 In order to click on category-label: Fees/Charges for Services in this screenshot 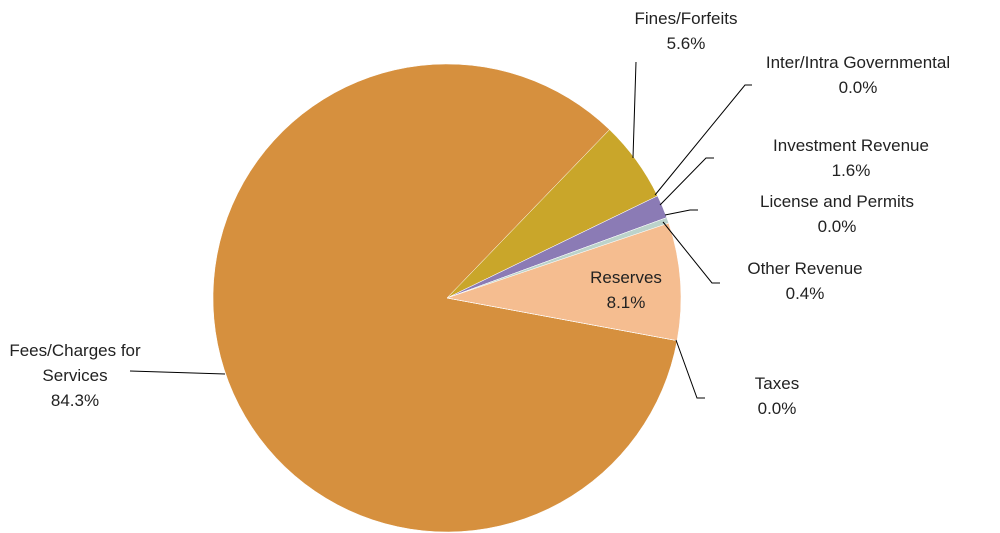, I will do `click(75, 363)`.